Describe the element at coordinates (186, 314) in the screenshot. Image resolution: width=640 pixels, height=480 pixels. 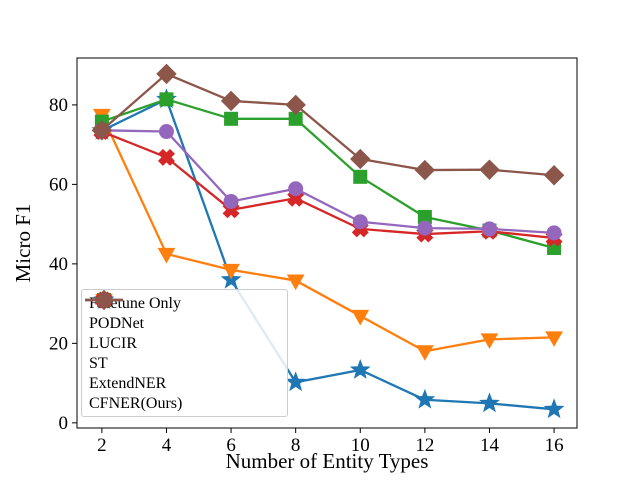
I see `legend-item-podnet: PODNet` at that location.